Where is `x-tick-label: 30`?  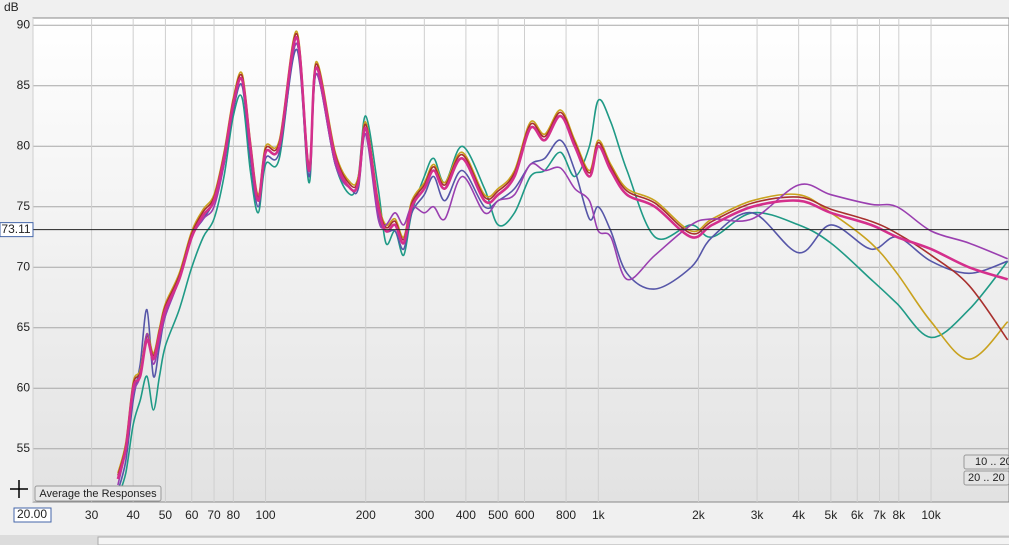 x-tick-label: 30 is located at coordinates (92, 515).